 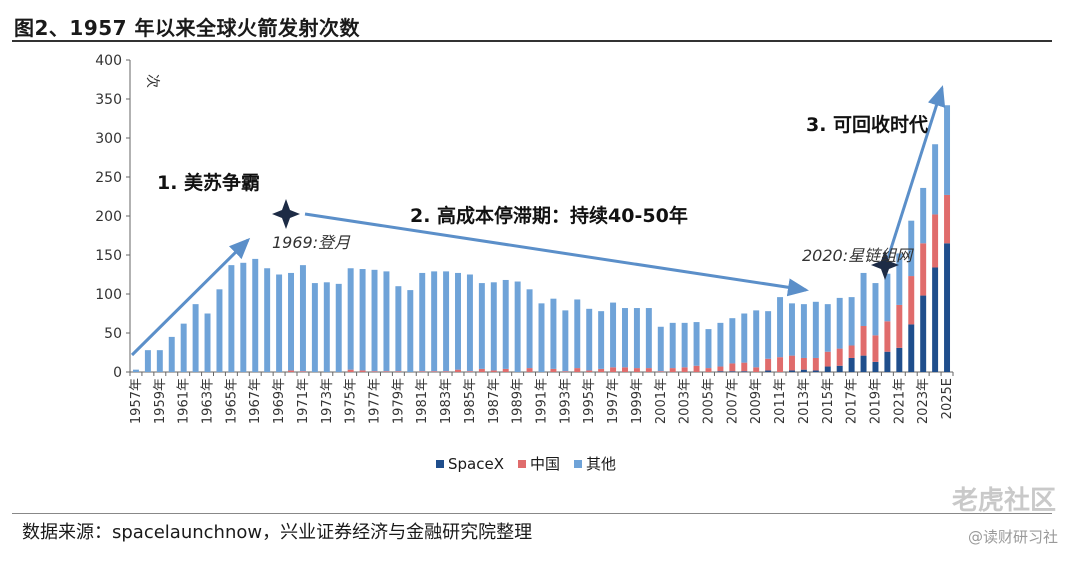 I want to click on chart-title: 图2、1957 年以来全球火箭发射次数, so click(x=187, y=28).